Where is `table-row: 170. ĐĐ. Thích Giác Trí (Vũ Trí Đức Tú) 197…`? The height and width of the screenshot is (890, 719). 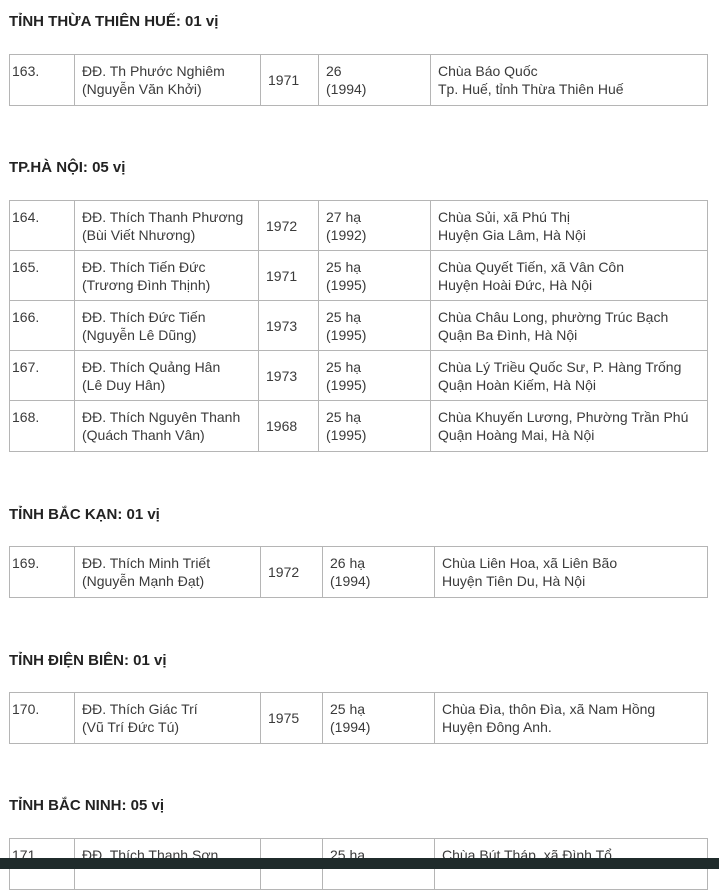
table-row: 170. ĐĐ. Thích Giác Trí (Vũ Trí Đức Tú) 197… is located at coordinates (358, 718).